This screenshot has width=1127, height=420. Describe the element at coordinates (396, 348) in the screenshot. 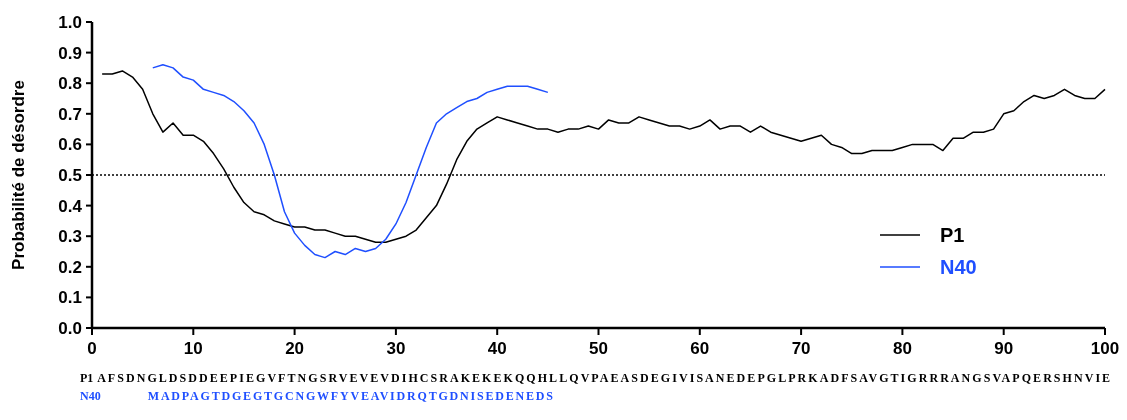

I see `x-tick-label: 30` at that location.